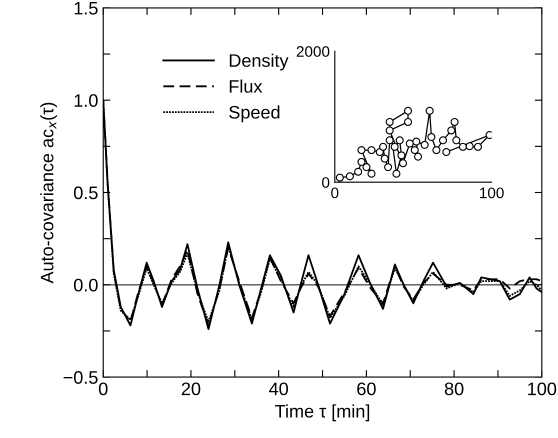 The height and width of the screenshot is (438, 558). What do you see at coordinates (246, 86) in the screenshot?
I see `legend-label: Flux` at bounding box center [246, 86].